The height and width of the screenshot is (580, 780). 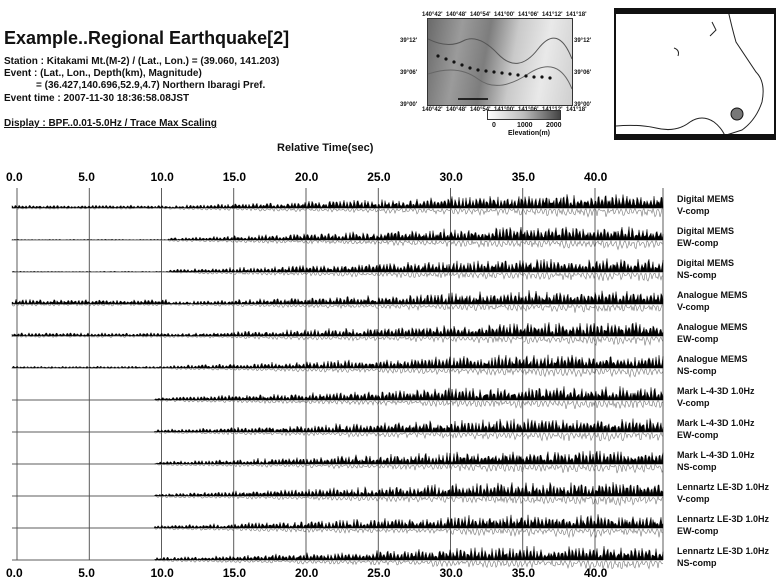 I want to click on relief-right-tick: 39°12', so click(x=583, y=41).